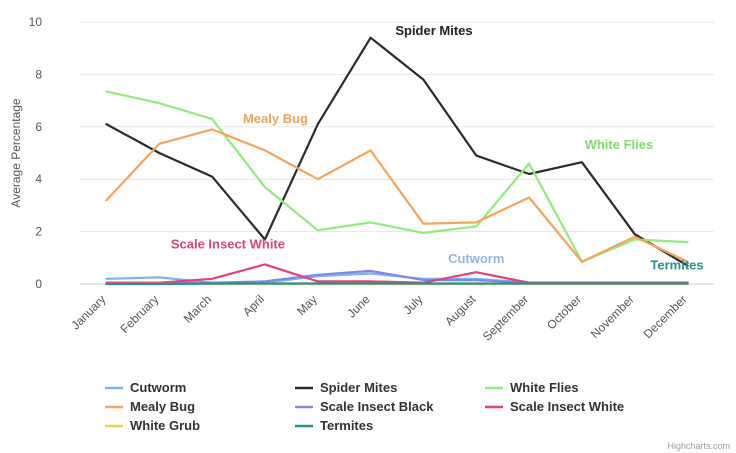 Image resolution: width=736 pixels, height=453 pixels. What do you see at coordinates (88, 312) in the screenshot?
I see `x-tick-label: January` at bounding box center [88, 312].